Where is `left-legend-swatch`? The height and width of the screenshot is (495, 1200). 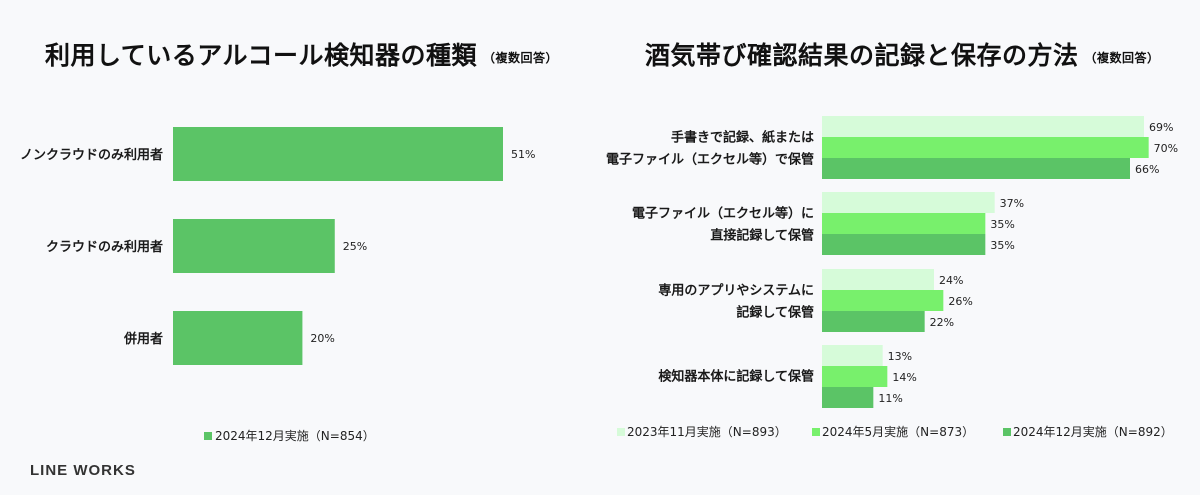
left-legend-swatch is located at coordinates (208, 436).